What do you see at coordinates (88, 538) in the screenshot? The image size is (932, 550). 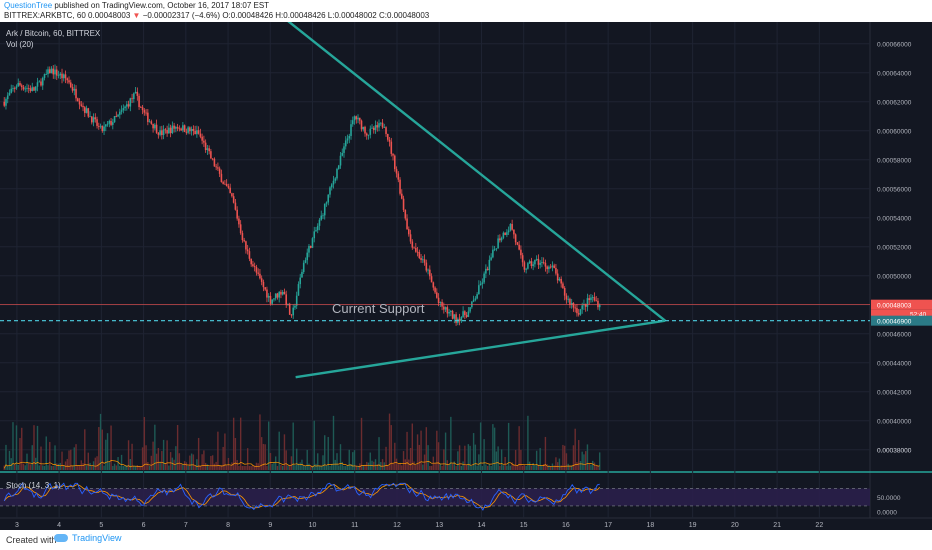 I see `tradingview-link: TradingView` at bounding box center [88, 538].